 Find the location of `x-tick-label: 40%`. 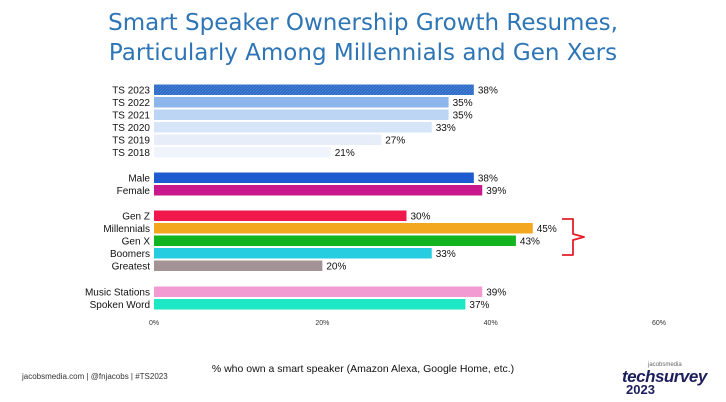

x-tick-label: 40% is located at coordinates (491, 323).